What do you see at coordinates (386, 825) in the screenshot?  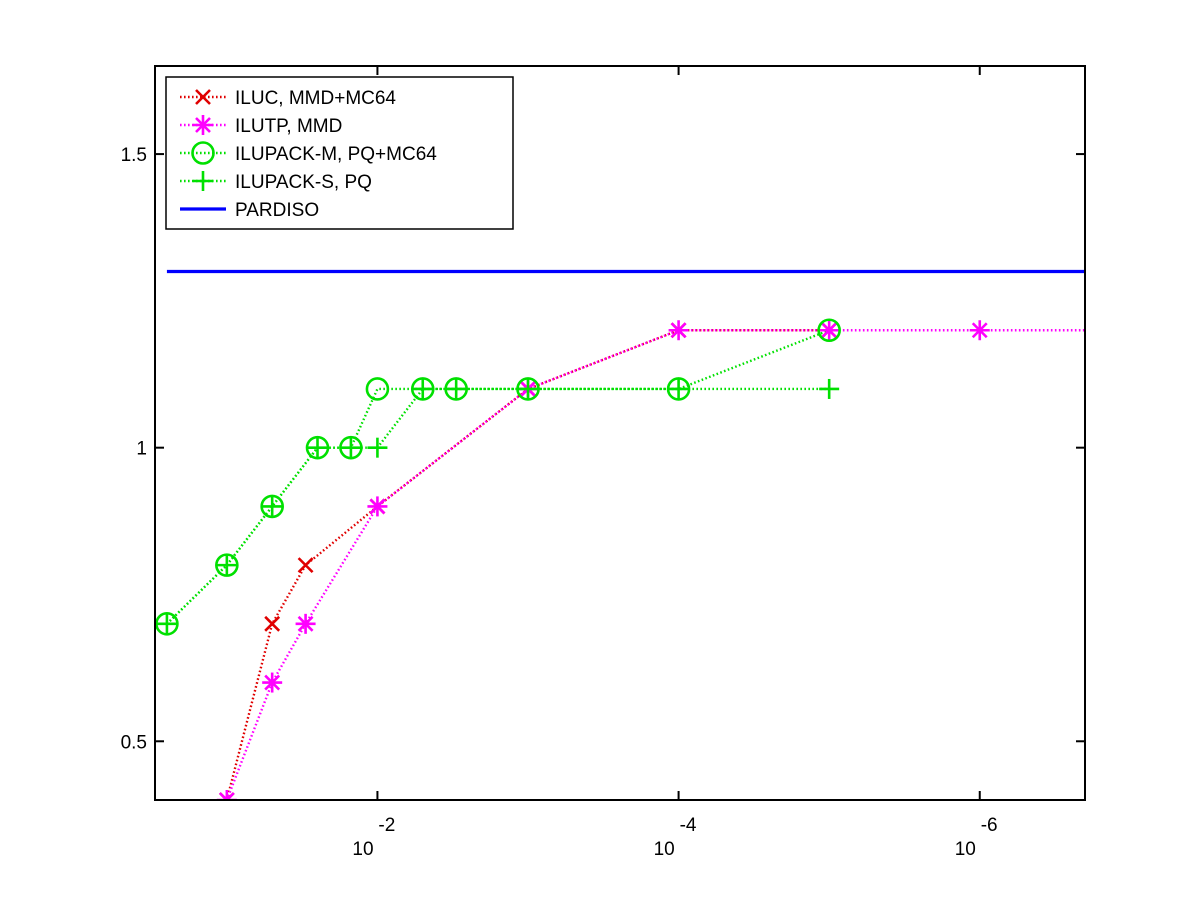 I see `x-tick-exponent-1: -2` at bounding box center [386, 825].